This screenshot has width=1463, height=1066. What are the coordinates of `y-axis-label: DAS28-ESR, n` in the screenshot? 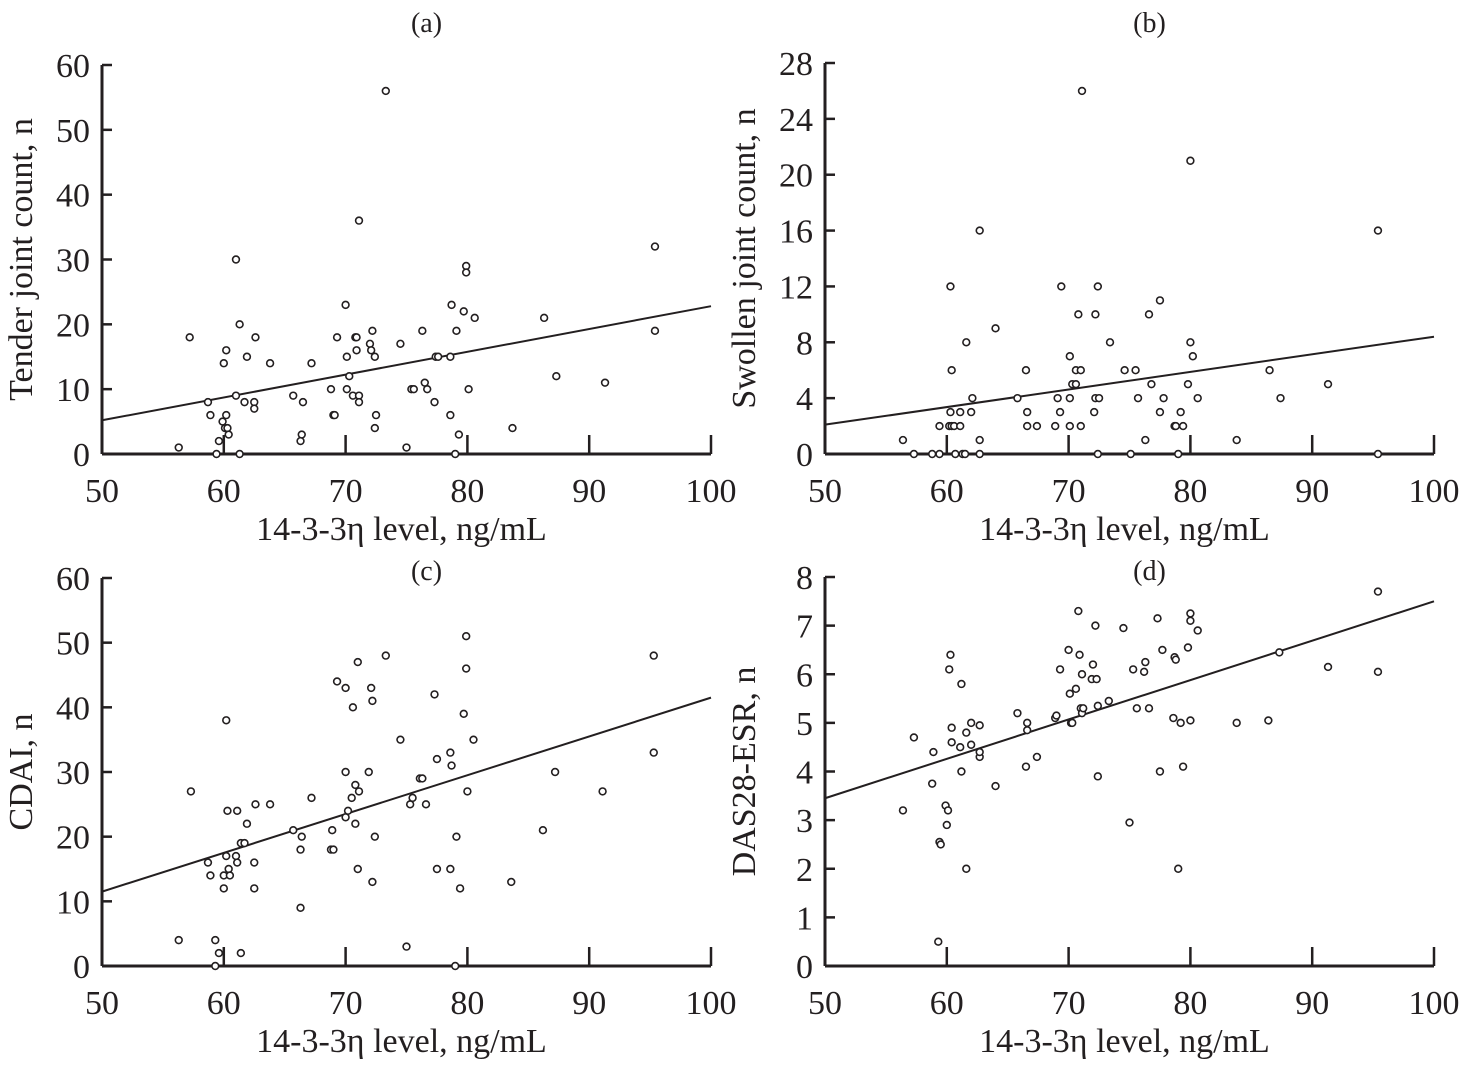 It's located at (744, 772).